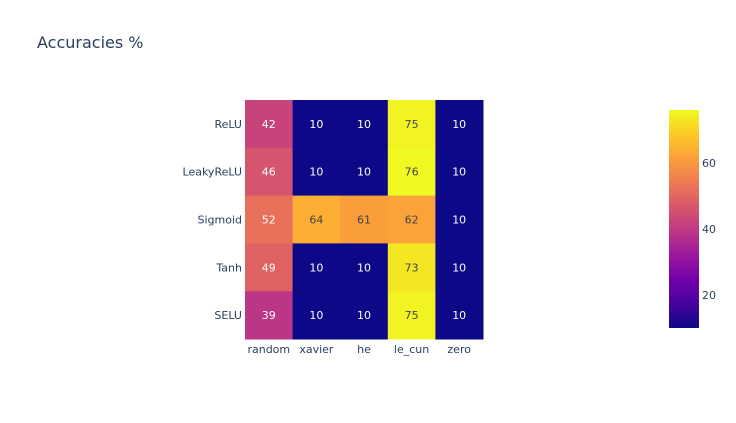 This screenshot has height=423, width=736. I want to click on y-tick-label: SELU, so click(228, 315).